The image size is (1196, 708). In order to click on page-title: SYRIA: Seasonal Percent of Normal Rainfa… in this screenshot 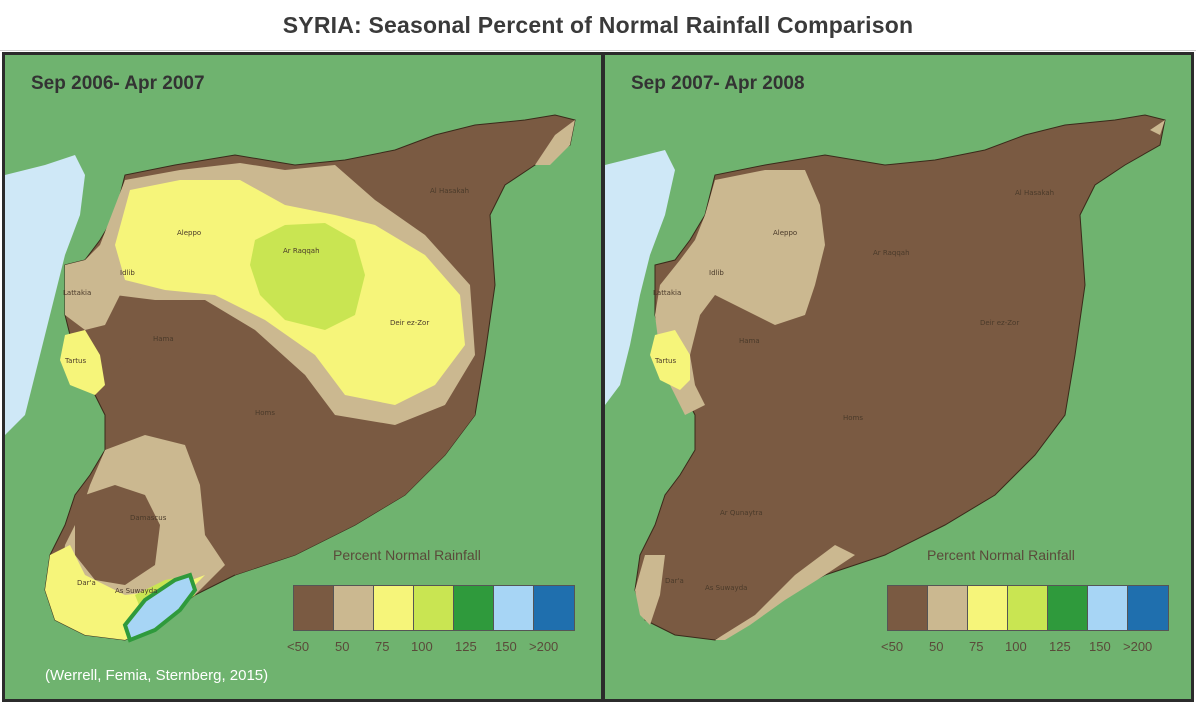, I will do `click(598, 24)`.